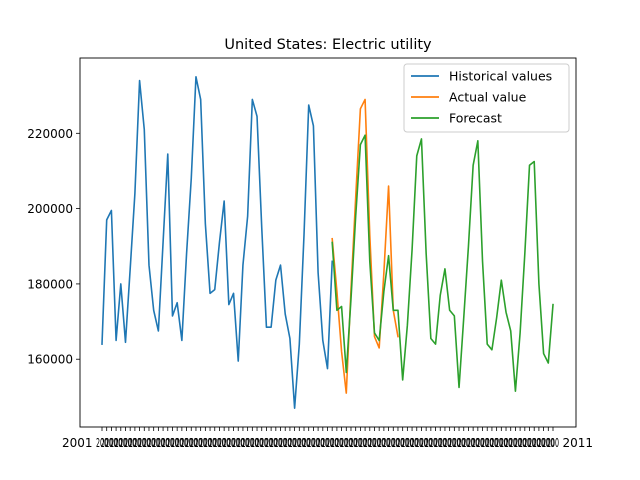 This screenshot has height=480, width=640. I want to click on legend-label-forecast: Forecast, so click(475, 118).